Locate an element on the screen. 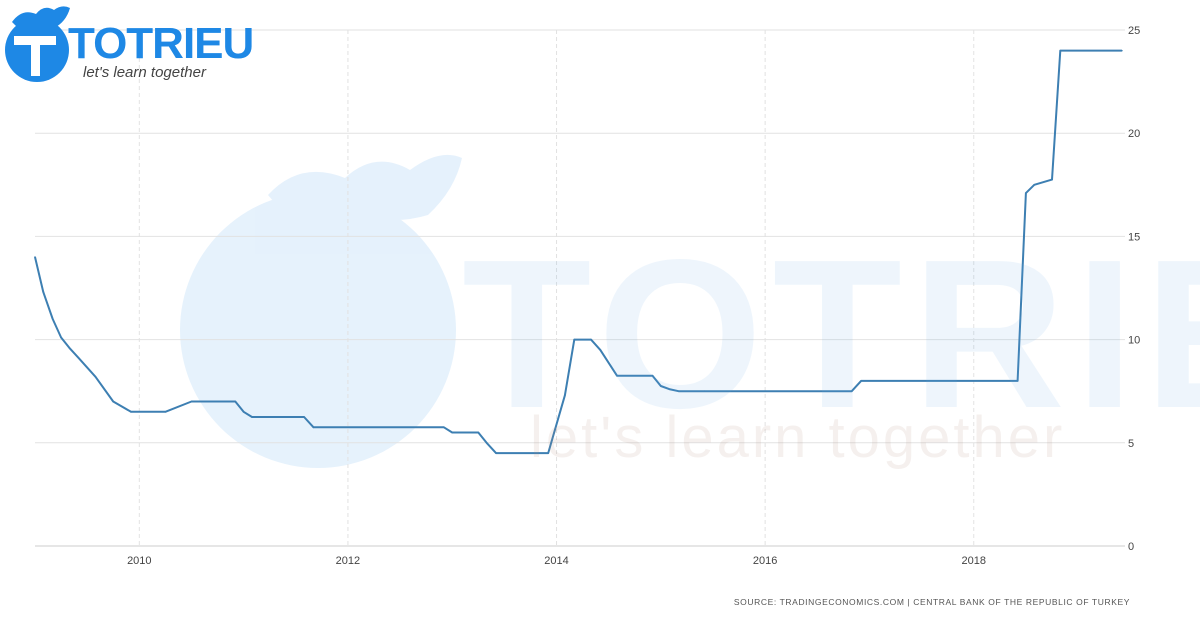 The width and height of the screenshot is (1200, 628). y-tick-label: 10 is located at coordinates (1134, 341).